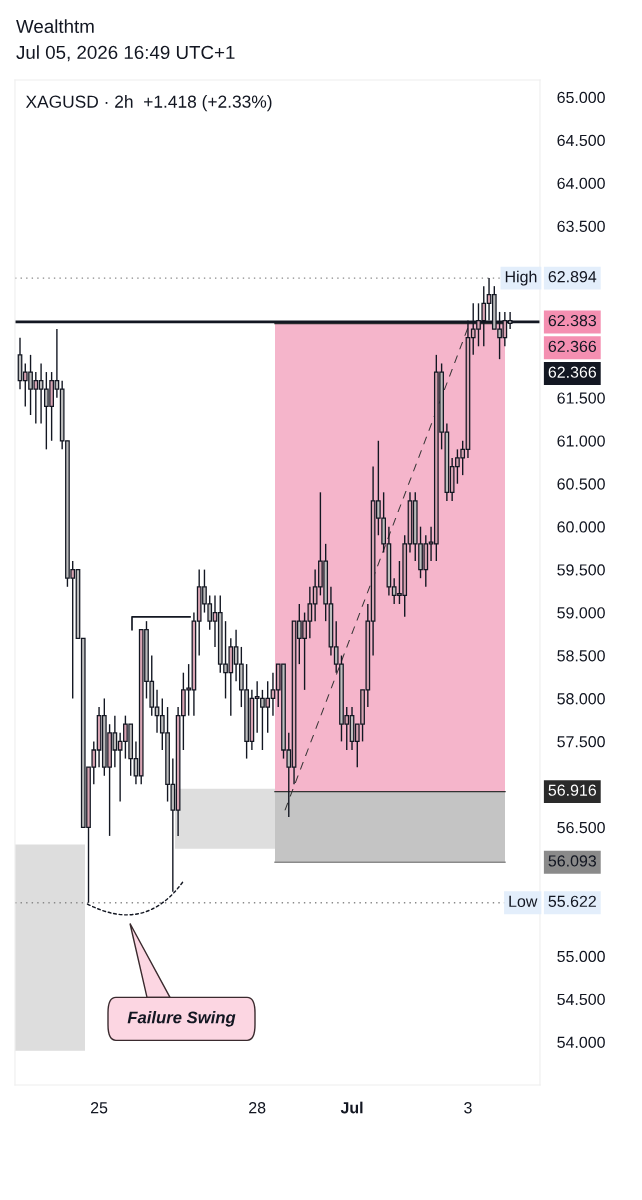 The width and height of the screenshot is (642, 1200). What do you see at coordinates (581, 226) in the screenshot?
I see `y-tick-label: 63.500` at bounding box center [581, 226].